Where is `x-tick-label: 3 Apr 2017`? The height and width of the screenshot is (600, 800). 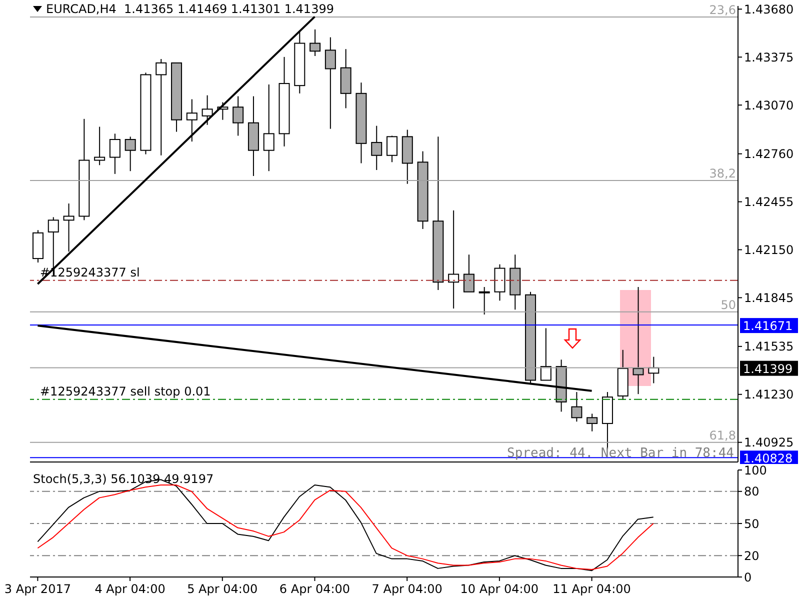 x-tick-label: 3 Apr 2017 is located at coordinates (37, 589).